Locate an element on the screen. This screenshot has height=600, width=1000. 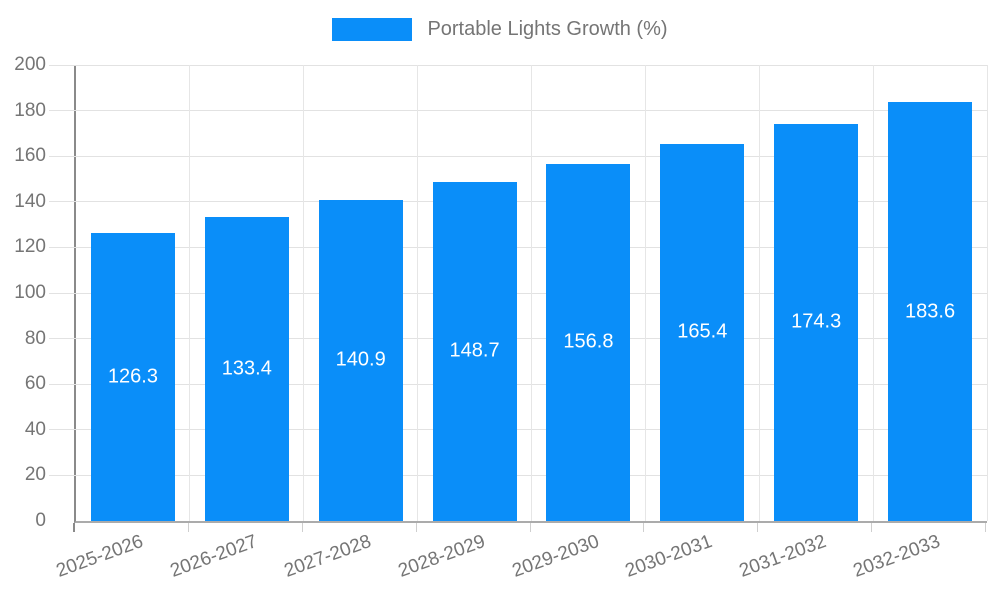
bar: 183.6 is located at coordinates (930, 311).